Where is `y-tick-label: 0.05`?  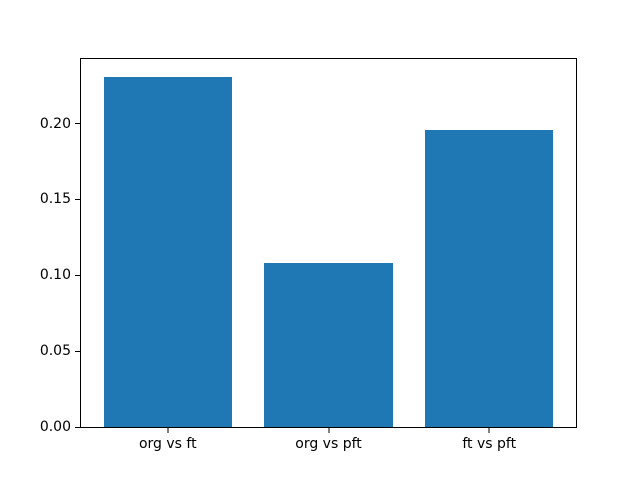 y-tick-label: 0.05 is located at coordinates (55, 351).